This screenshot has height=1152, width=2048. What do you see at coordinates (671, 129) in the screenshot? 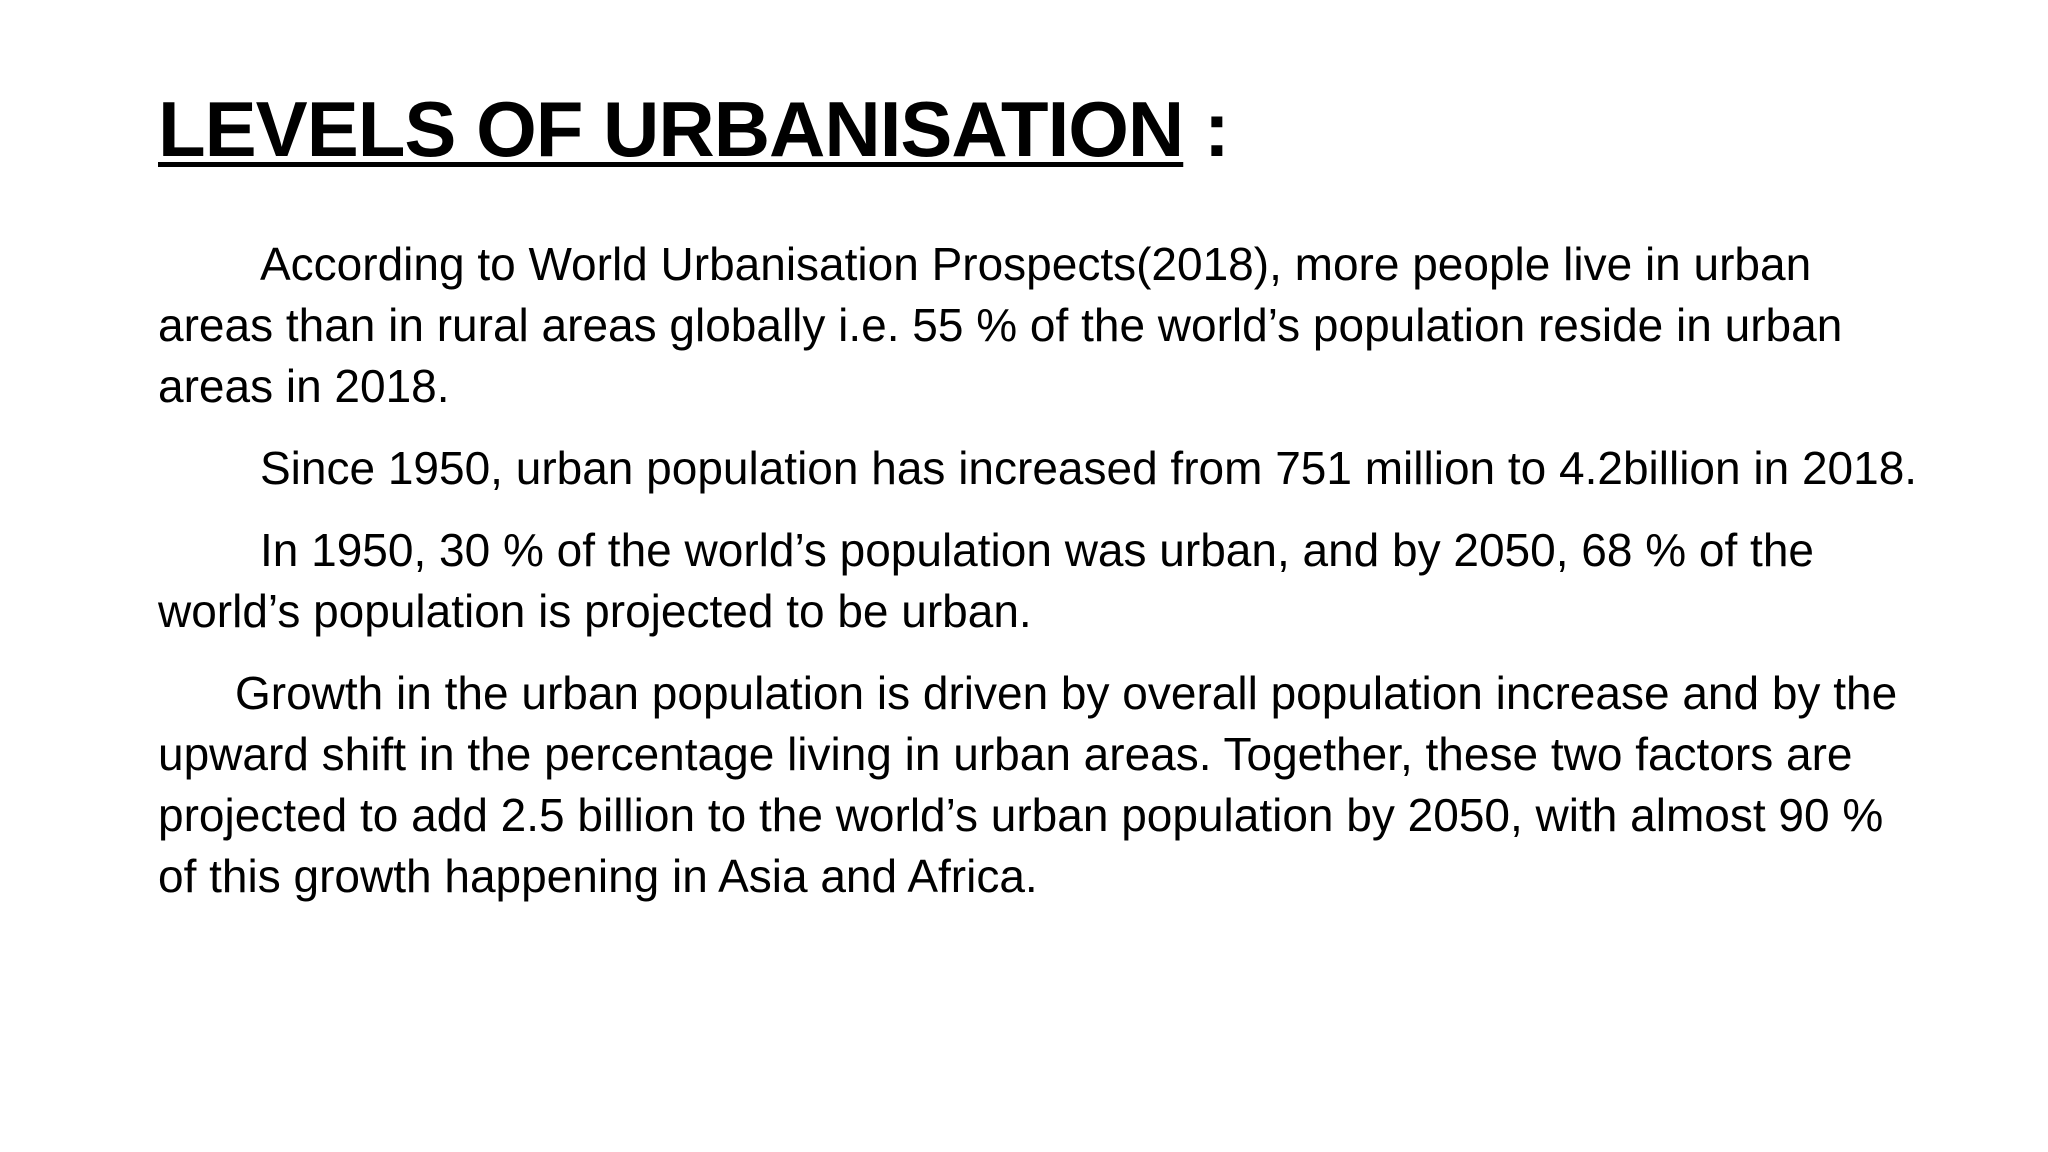
I see `slide-title-text: LEVELS OF URBANISATION` at bounding box center [671, 129].